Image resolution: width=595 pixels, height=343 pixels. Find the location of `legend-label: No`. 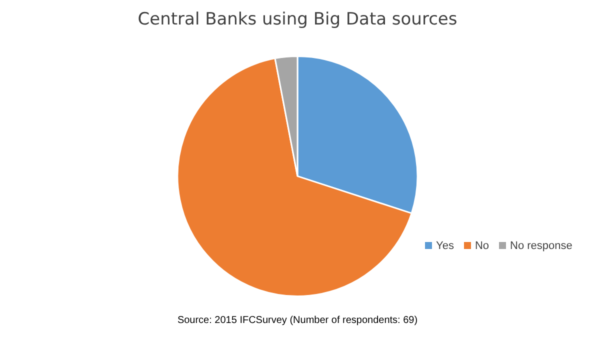

legend-label: No is located at coordinates (482, 246).